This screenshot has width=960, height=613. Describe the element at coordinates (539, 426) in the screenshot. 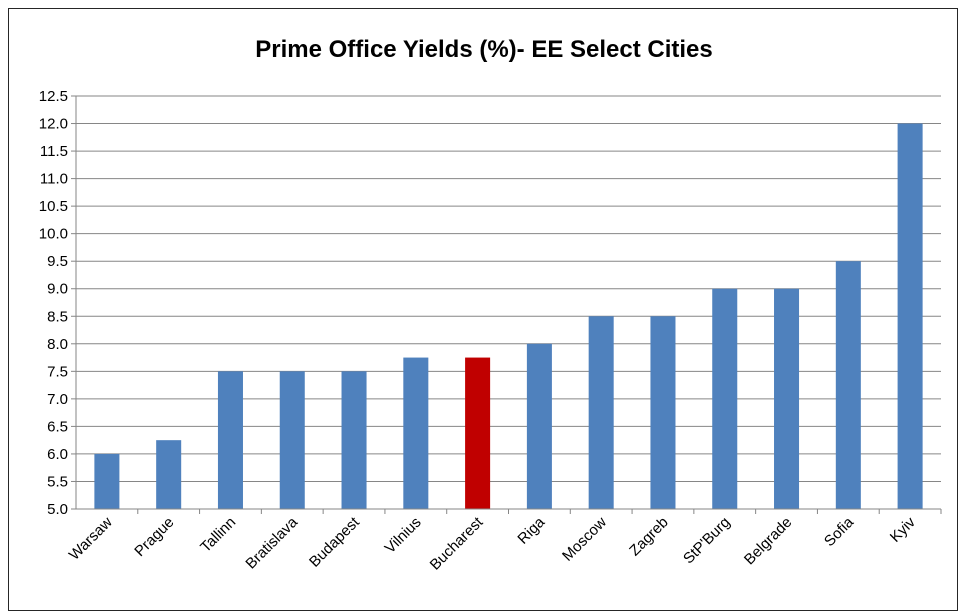

I see `bar-riga` at that location.